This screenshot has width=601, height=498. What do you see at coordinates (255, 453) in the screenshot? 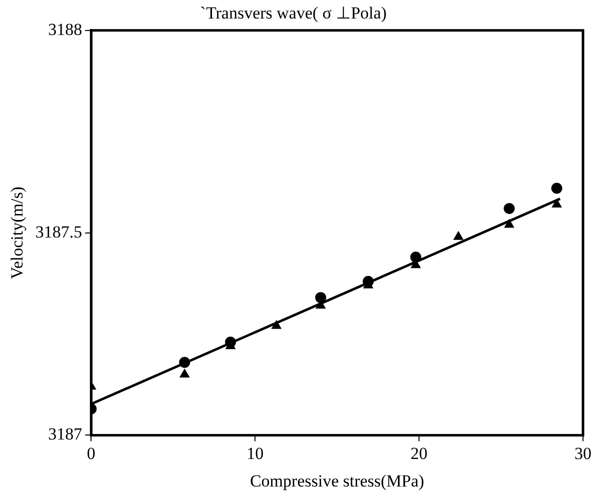
I see `x-tick-label: 10` at bounding box center [255, 453].